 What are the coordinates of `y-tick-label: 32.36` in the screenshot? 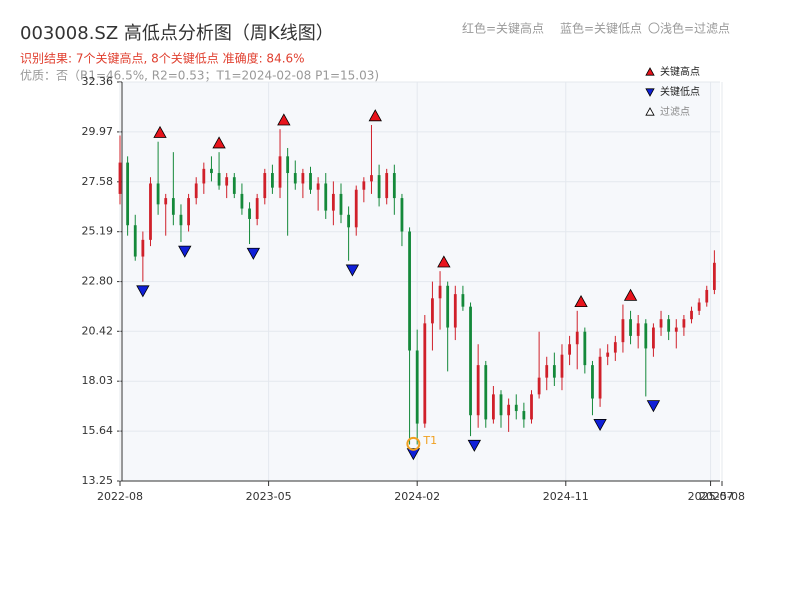 It's located at (98, 81).